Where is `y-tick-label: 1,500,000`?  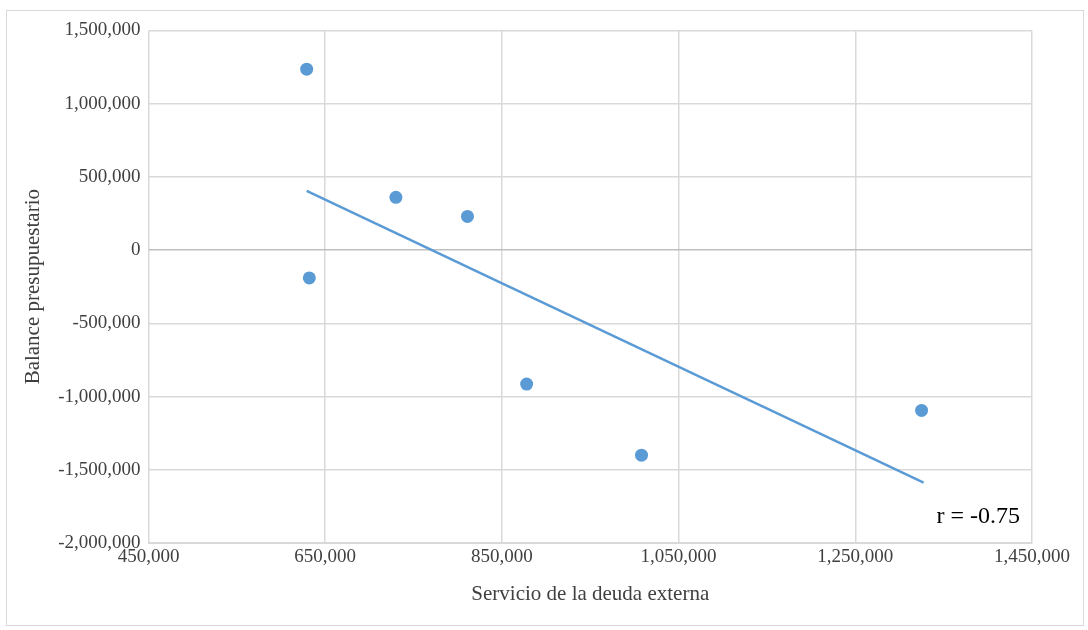
y-tick-label: 1,500,000 is located at coordinates (102, 29).